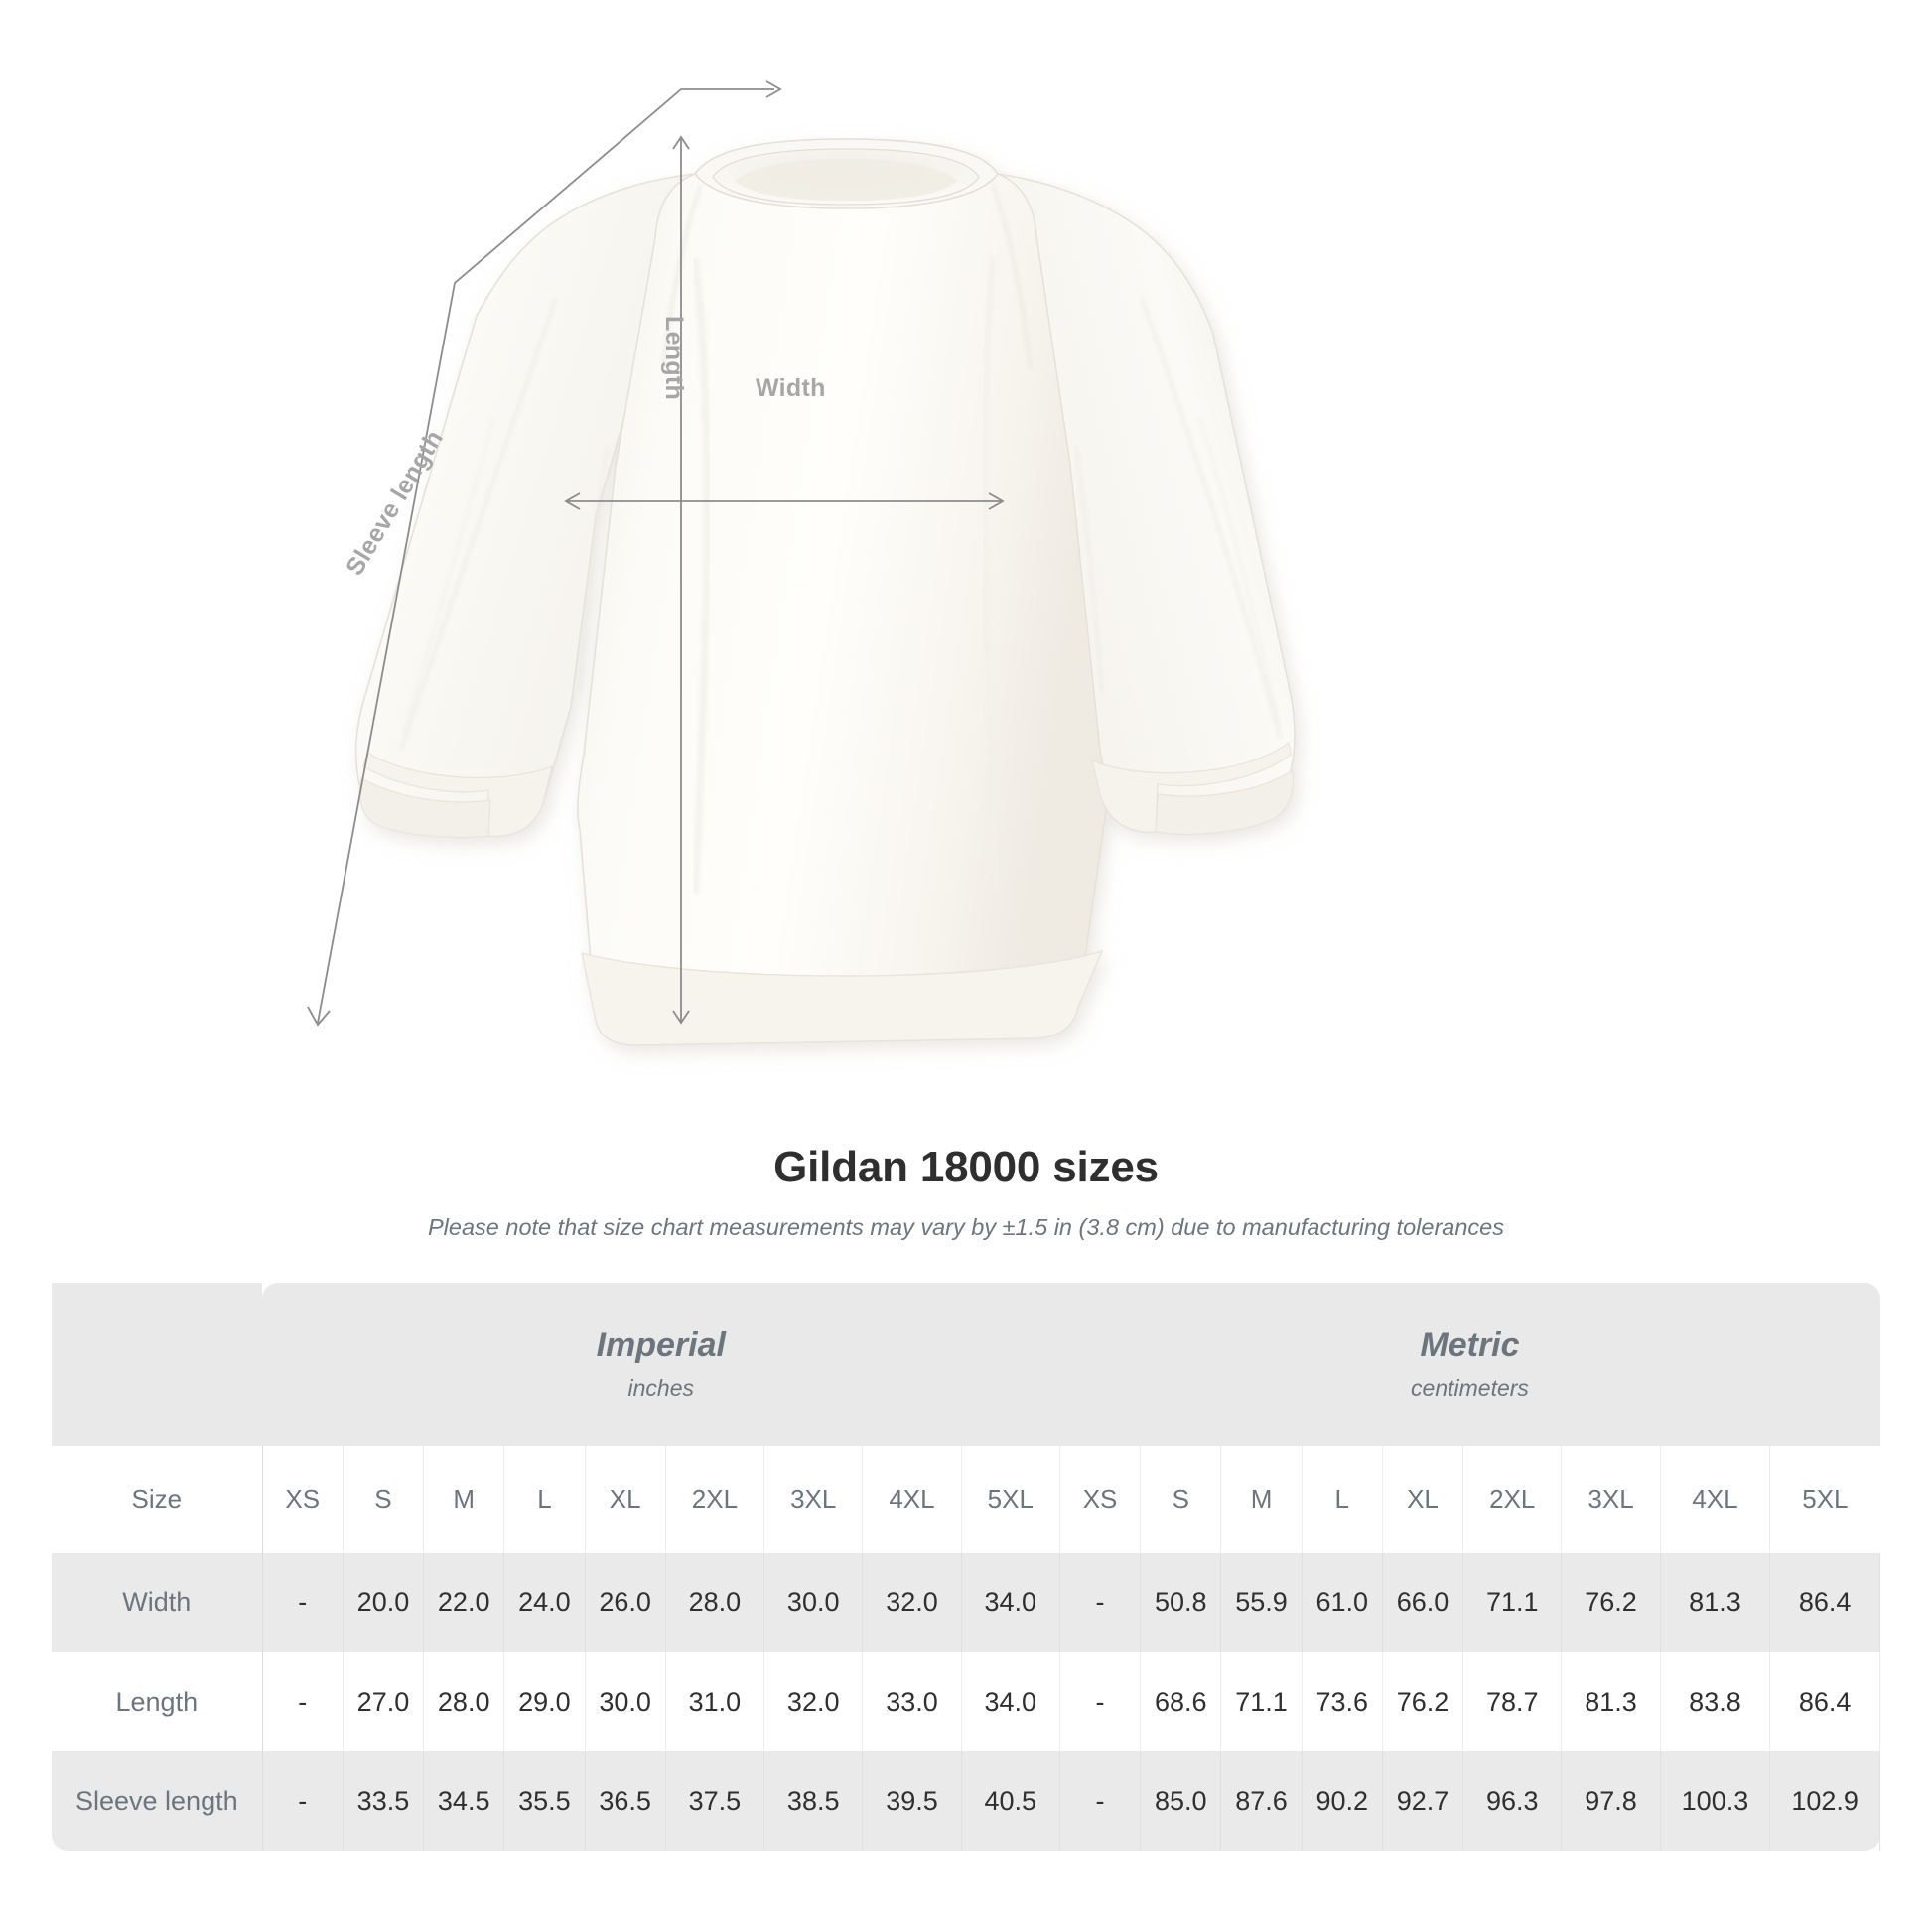 This screenshot has height=1932, width=1932. I want to click on cell-length-imperial-s: 27.0, so click(384, 1701).